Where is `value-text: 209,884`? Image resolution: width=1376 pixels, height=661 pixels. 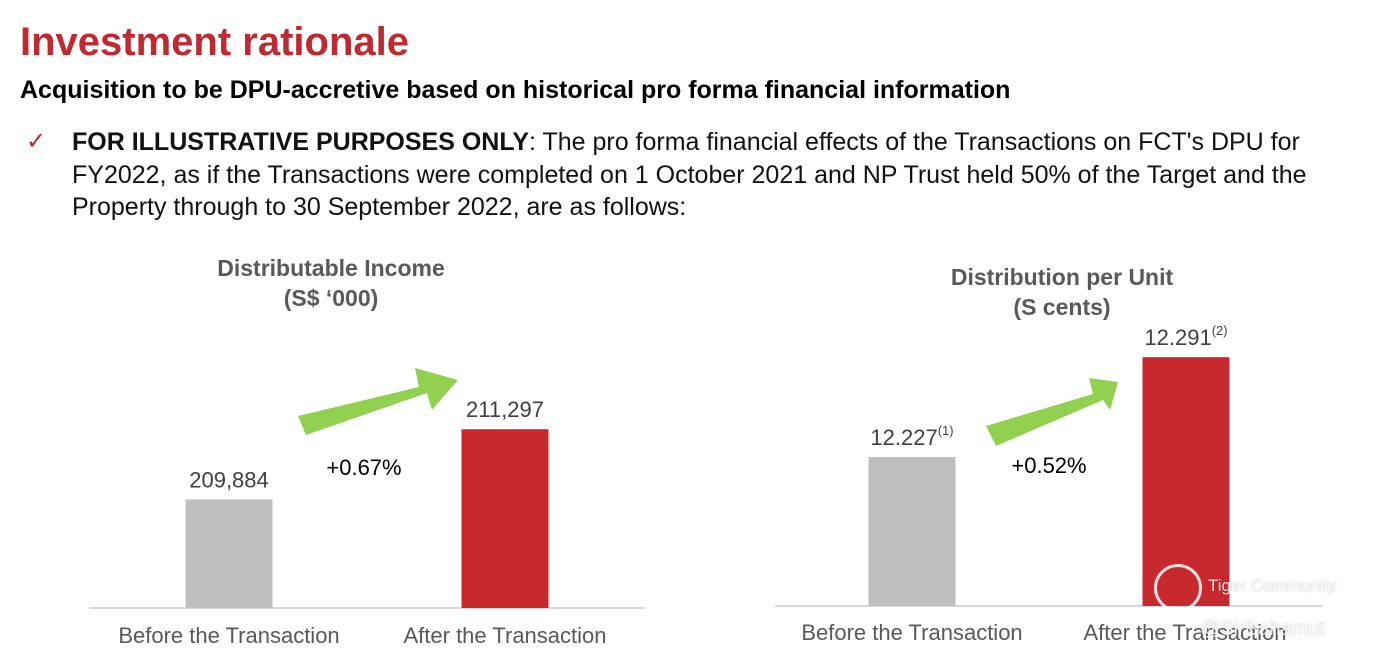
value-text: 209,884 is located at coordinates (229, 479).